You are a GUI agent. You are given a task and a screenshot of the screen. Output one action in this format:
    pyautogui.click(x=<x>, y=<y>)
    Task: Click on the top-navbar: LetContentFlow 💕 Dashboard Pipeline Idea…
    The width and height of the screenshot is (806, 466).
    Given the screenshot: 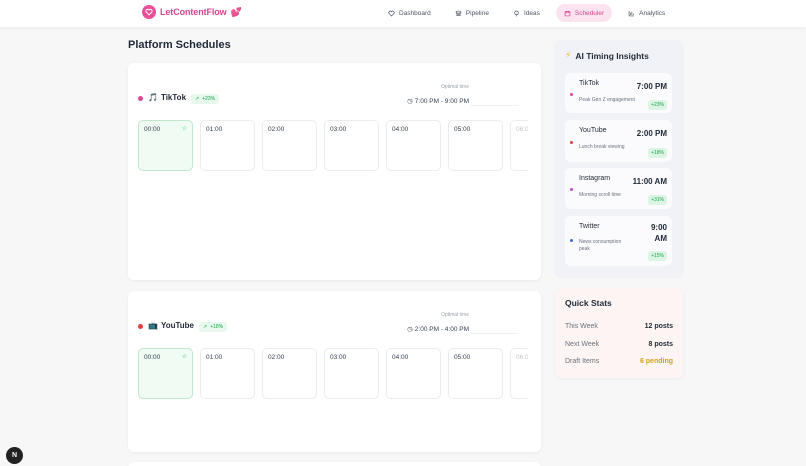 What is the action you would take?
    pyautogui.click(x=403, y=13)
    